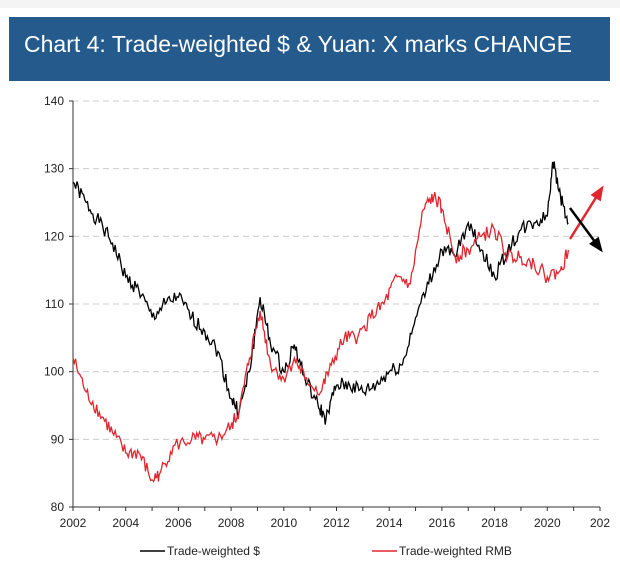 This screenshot has width=620, height=567. What do you see at coordinates (389, 523) in the screenshot?
I see `x-tick-label: 2014` at bounding box center [389, 523].